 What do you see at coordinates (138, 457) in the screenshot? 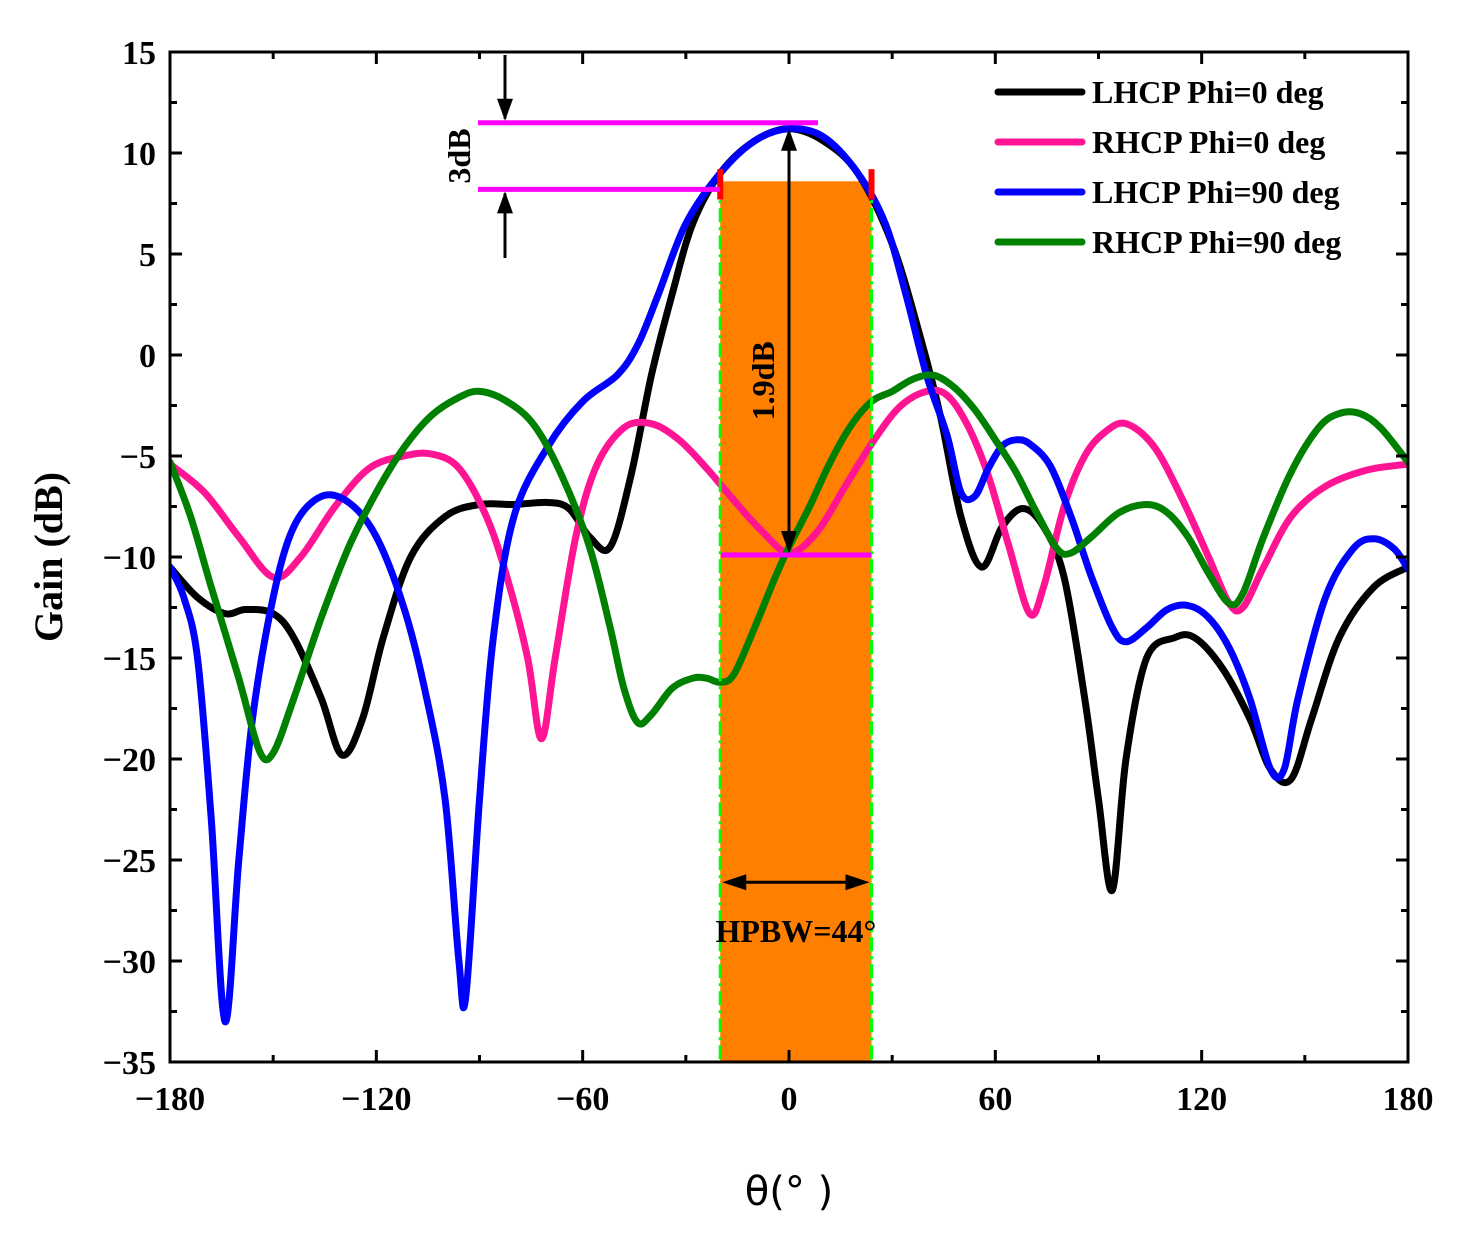
I see `y-tick-label: −5` at bounding box center [138, 457].